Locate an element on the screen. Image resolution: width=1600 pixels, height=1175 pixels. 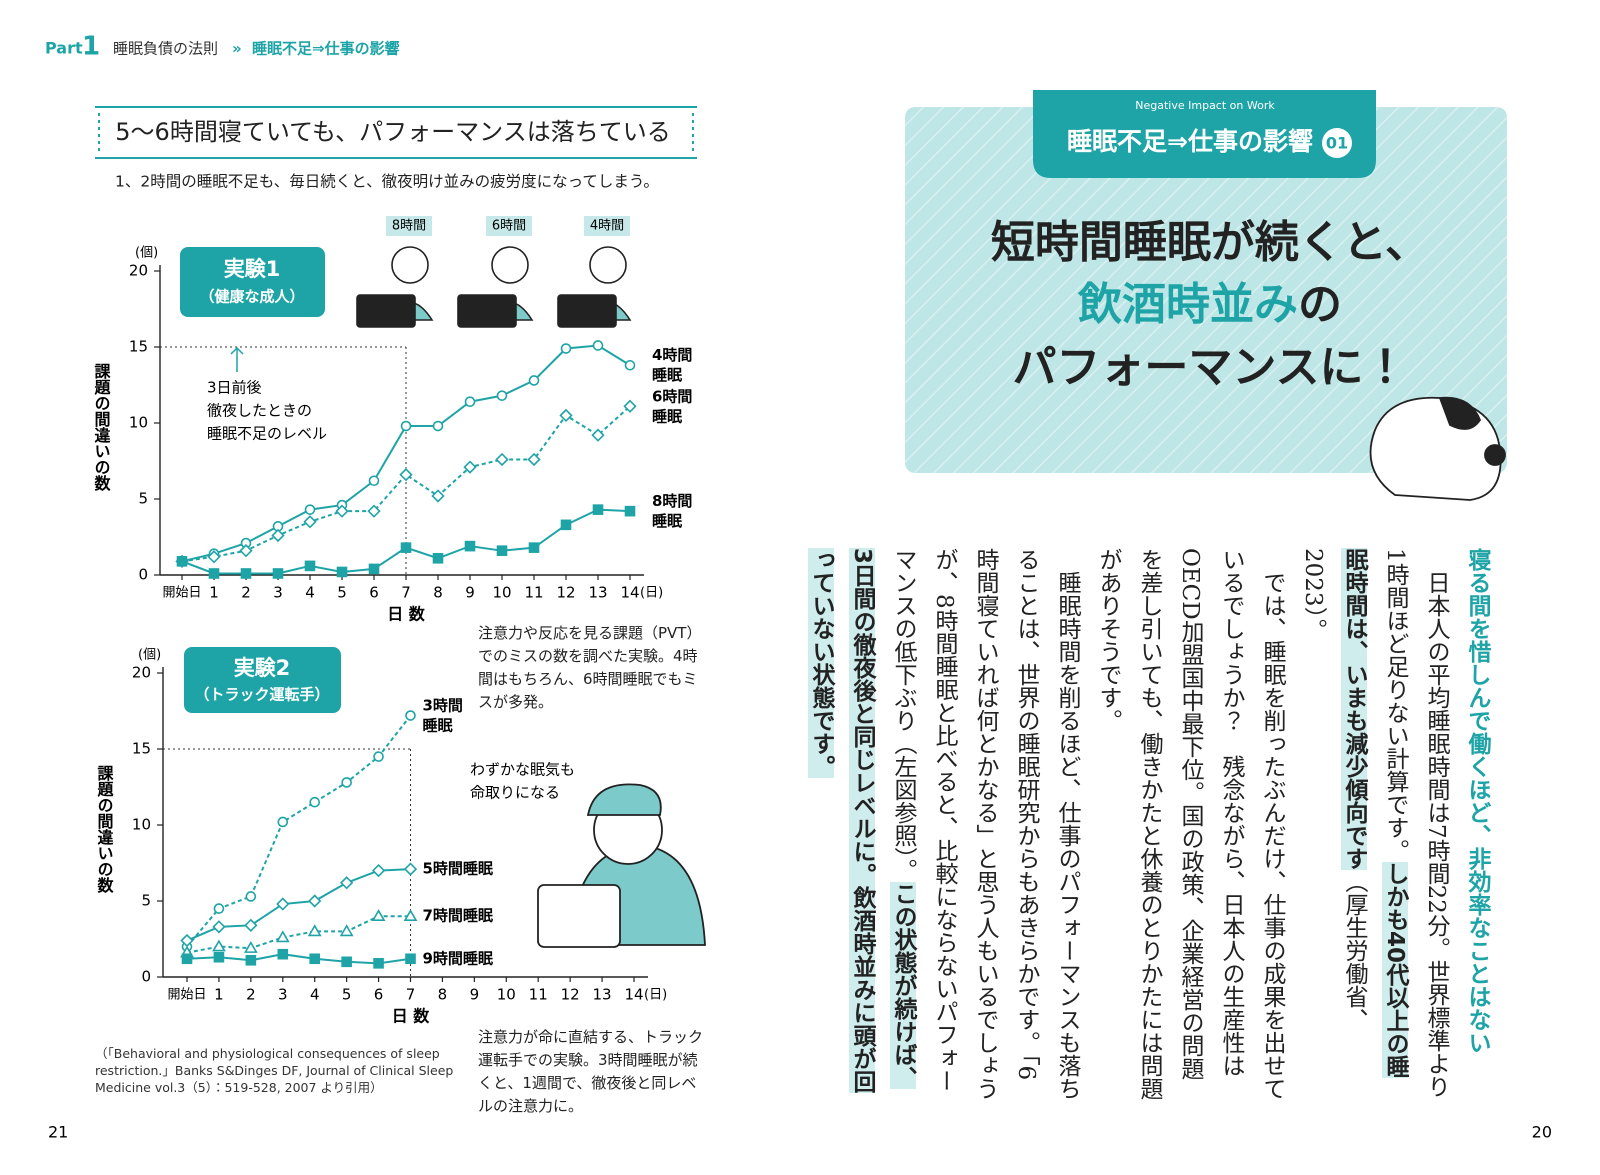
banner-title: 睡眠不足⇒仕事の影響 is located at coordinates (1190, 141).